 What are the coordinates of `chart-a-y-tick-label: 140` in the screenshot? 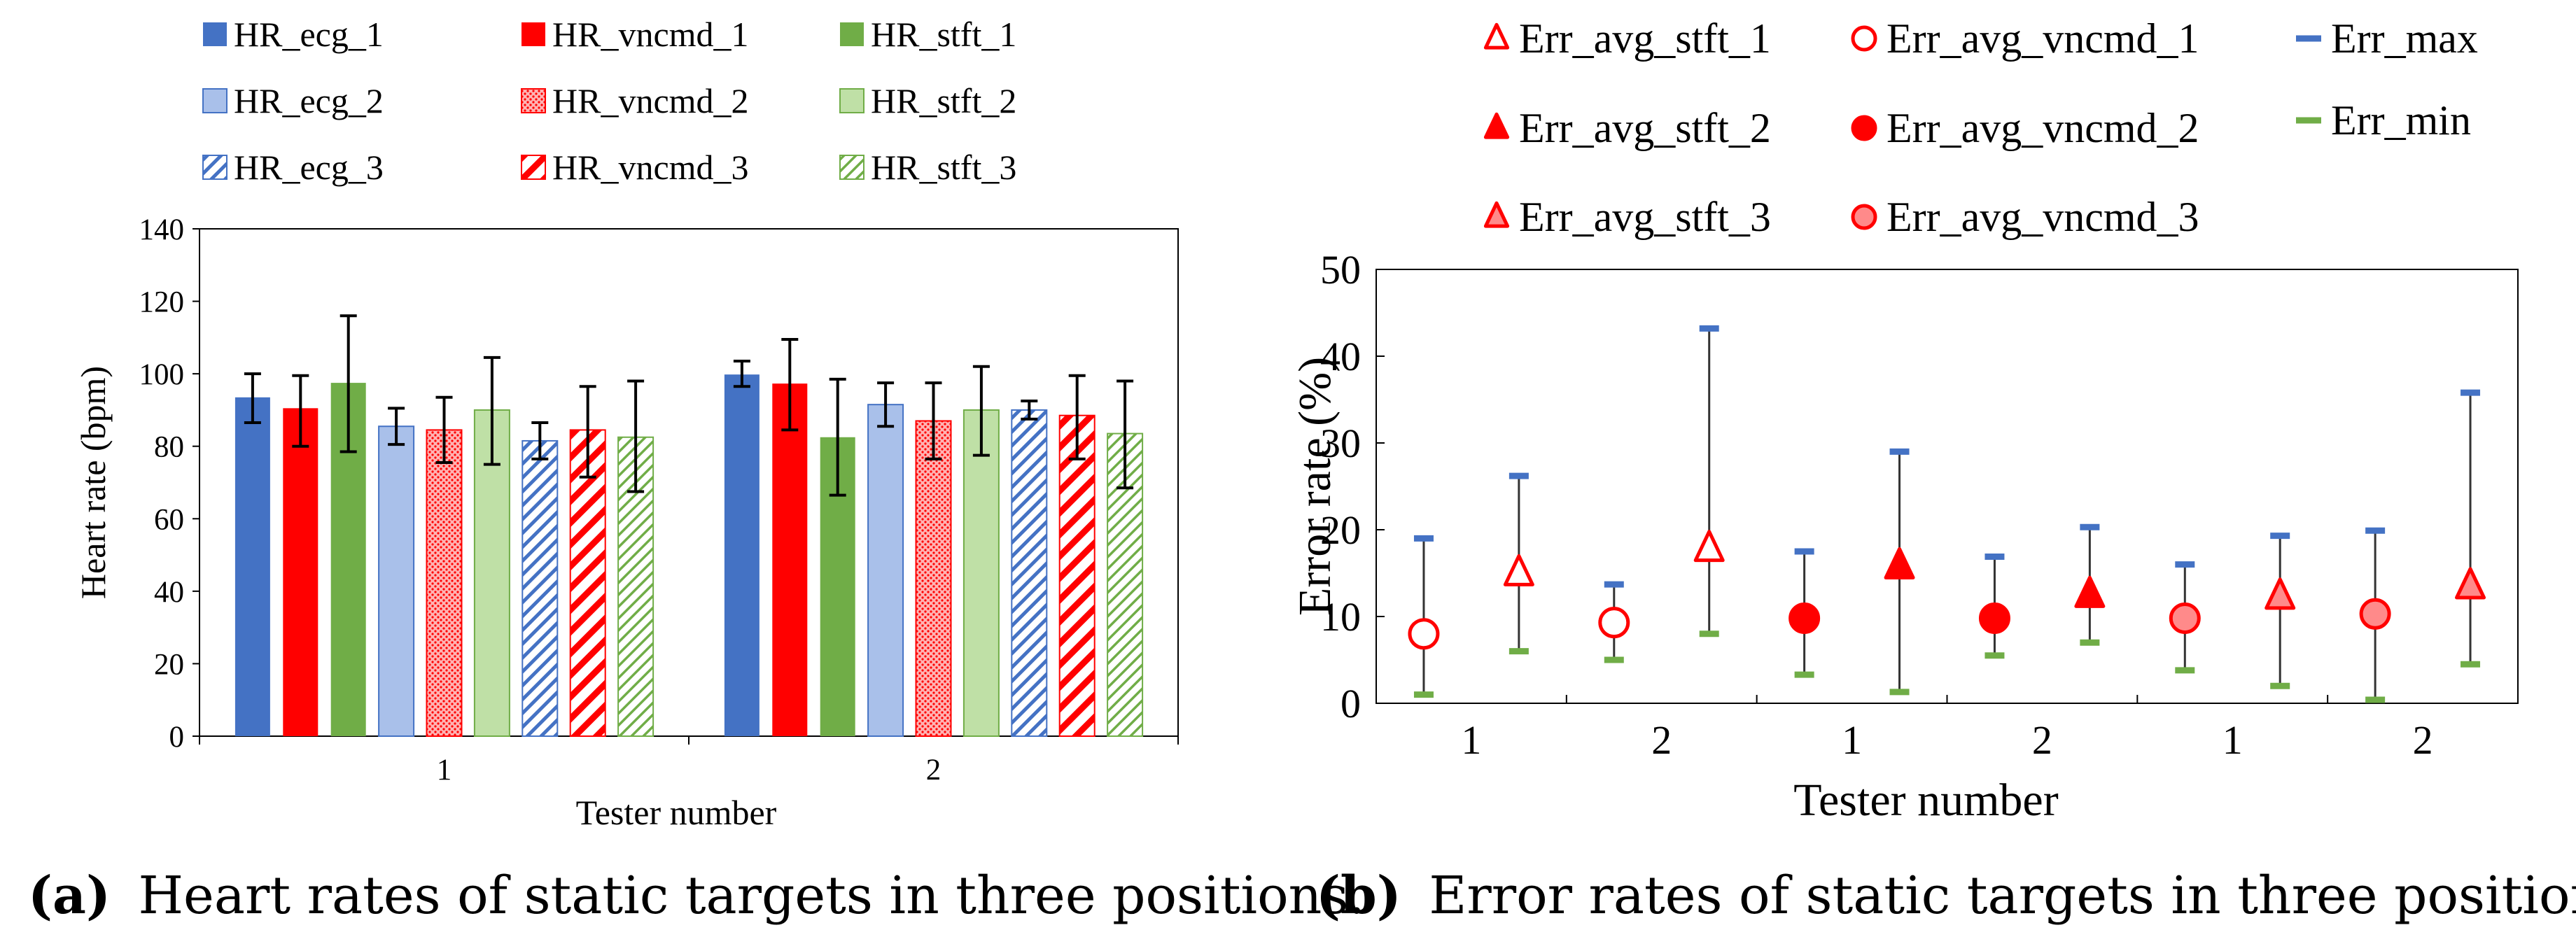 It's located at (162, 230).